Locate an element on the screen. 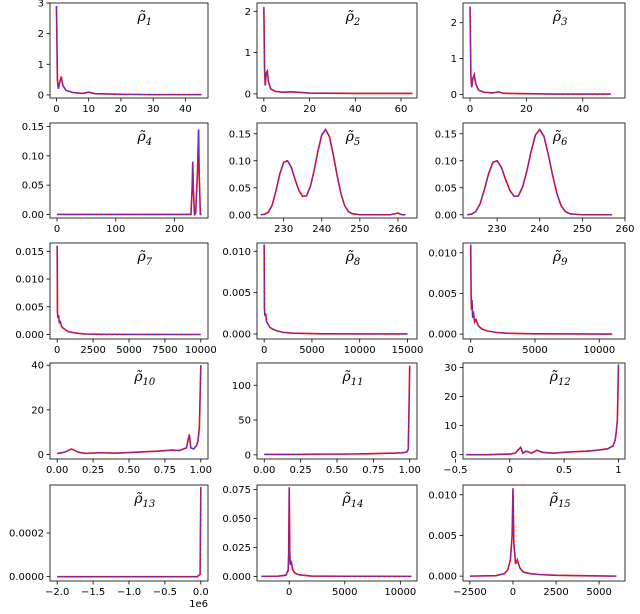 The height and width of the screenshot is (614, 640). panel-title: ρ̃14 is located at coordinates (353, 500).